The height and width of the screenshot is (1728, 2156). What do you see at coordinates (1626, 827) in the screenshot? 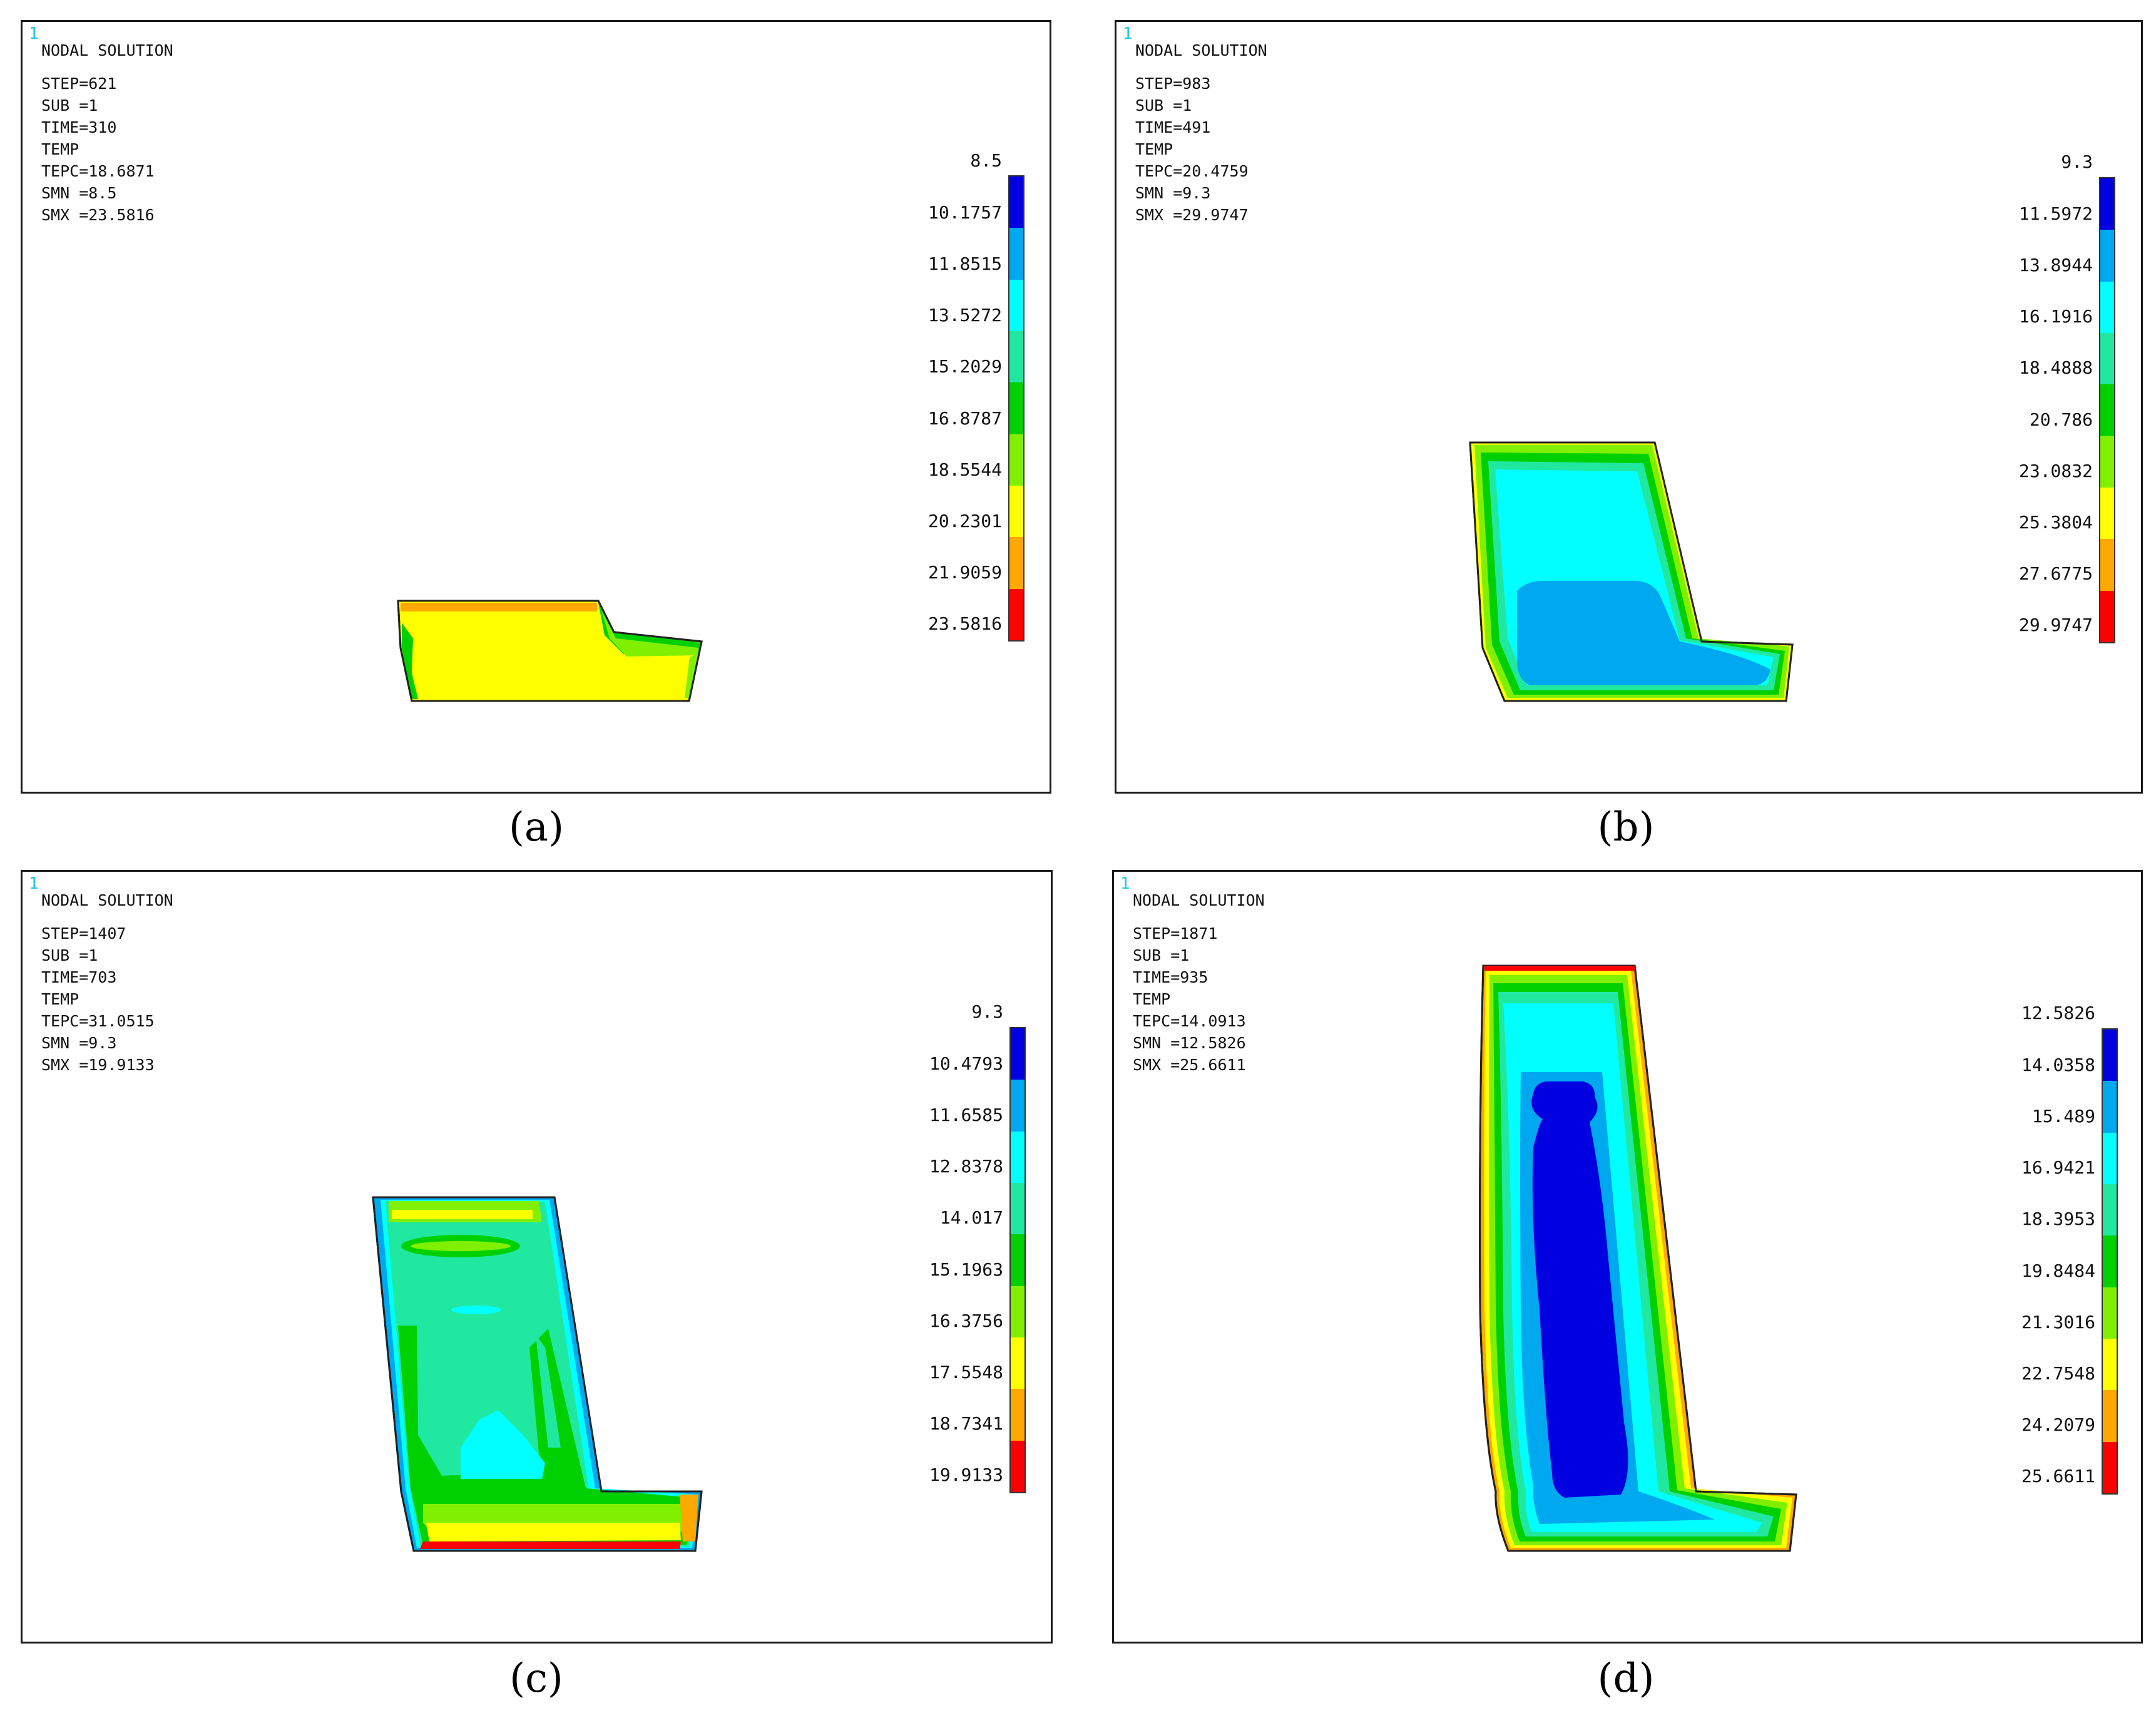
I see `caption-b: (b)` at bounding box center [1626, 827].